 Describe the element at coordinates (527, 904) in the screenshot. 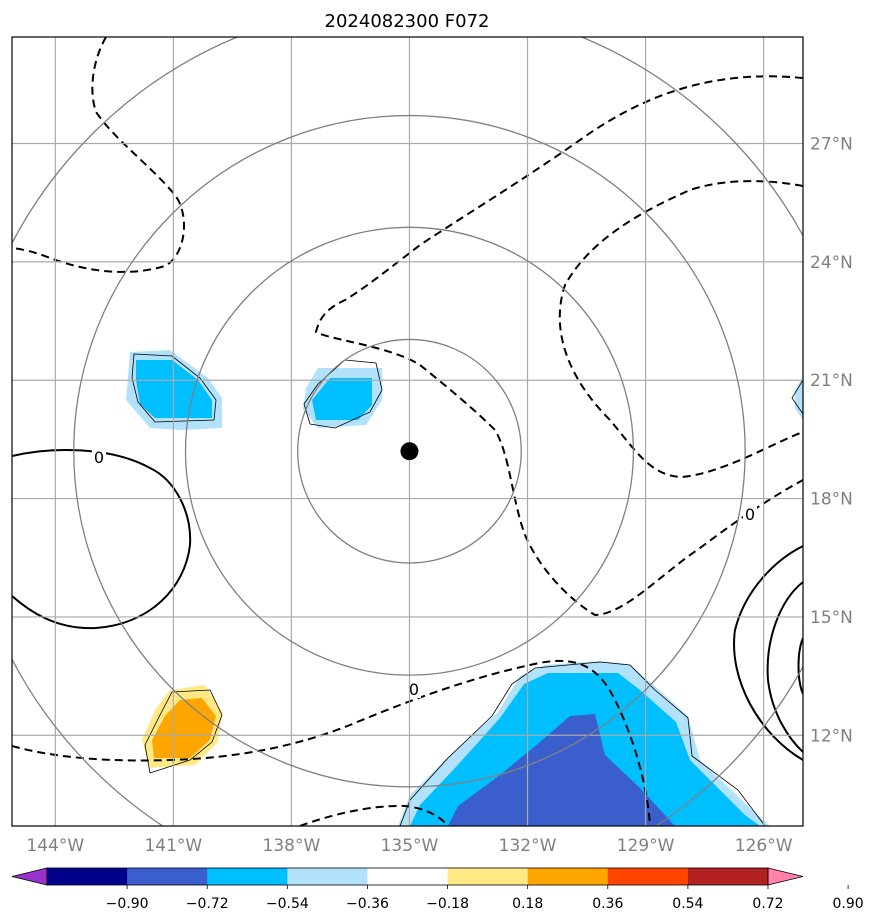

I see `colorbar-tick-label-5: 0.18` at that location.